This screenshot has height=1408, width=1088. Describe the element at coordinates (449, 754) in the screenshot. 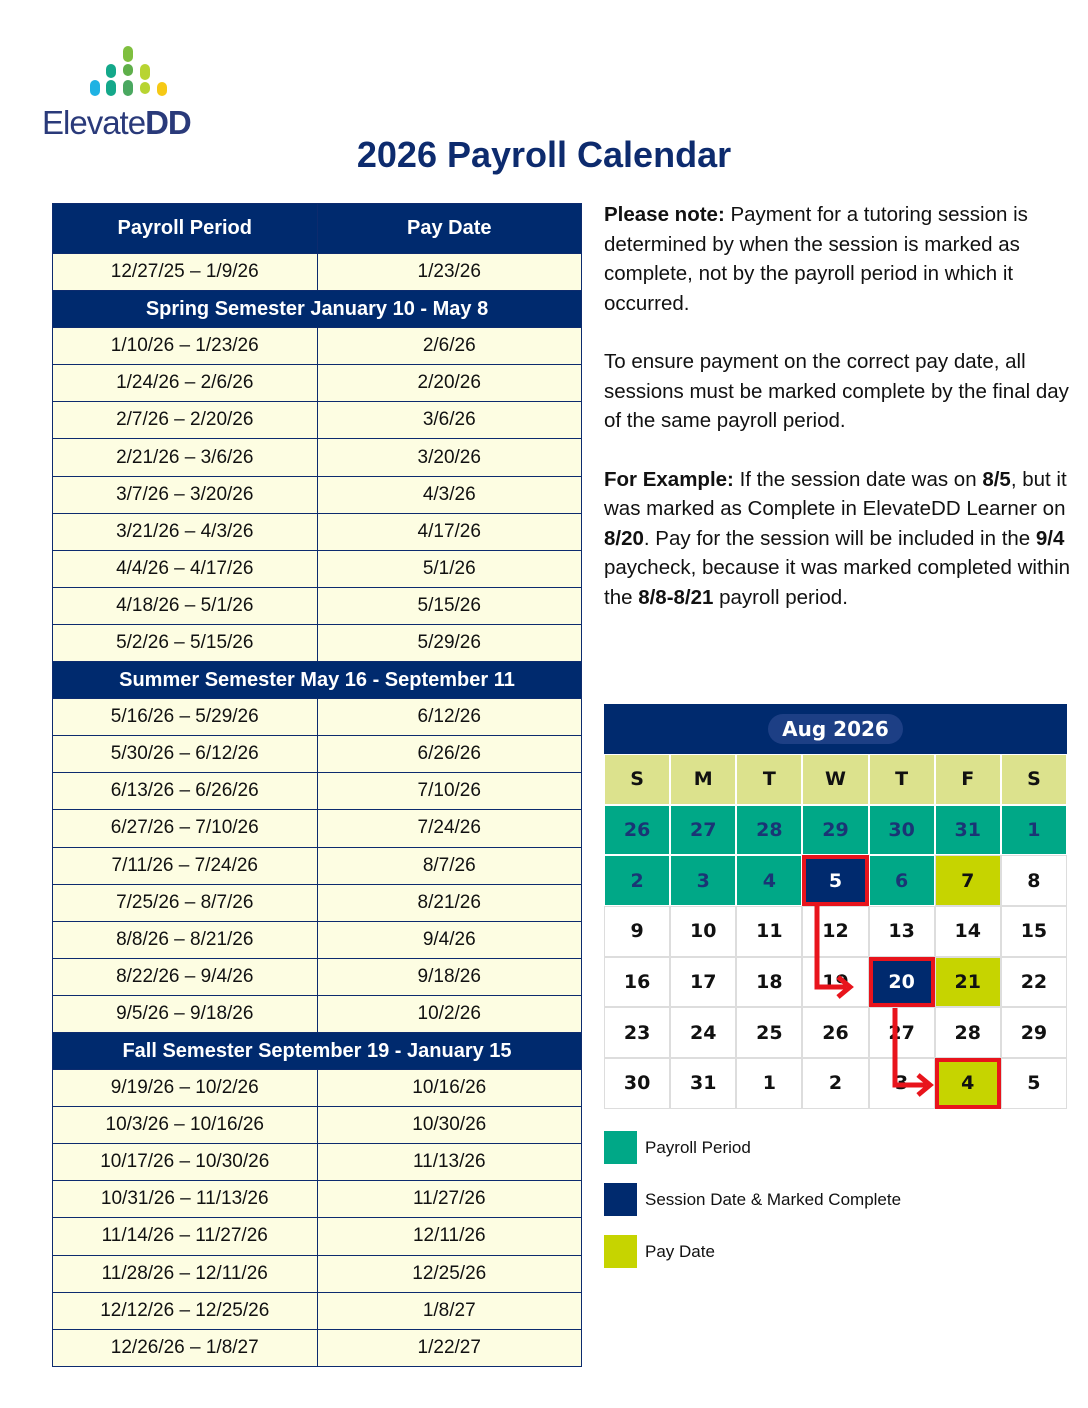

I see `pay-date-cell: 6/26/26` at that location.